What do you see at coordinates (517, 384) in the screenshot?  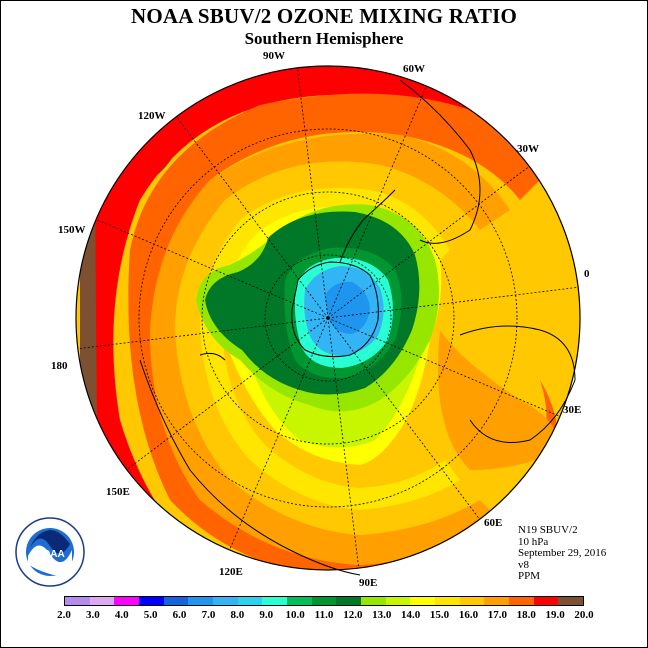 I see `africa-coast` at bounding box center [517, 384].